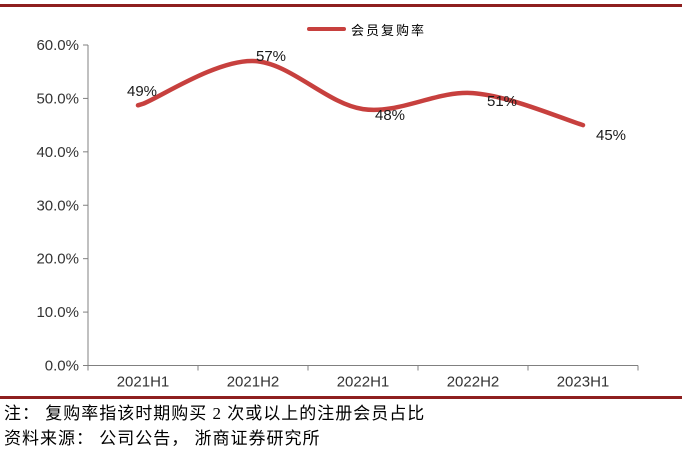 The image size is (682, 461). Describe the element at coordinates (162, 438) in the screenshot. I see `footnote-source: 资料来源： 公司公告， 浙商证券研究所` at that location.